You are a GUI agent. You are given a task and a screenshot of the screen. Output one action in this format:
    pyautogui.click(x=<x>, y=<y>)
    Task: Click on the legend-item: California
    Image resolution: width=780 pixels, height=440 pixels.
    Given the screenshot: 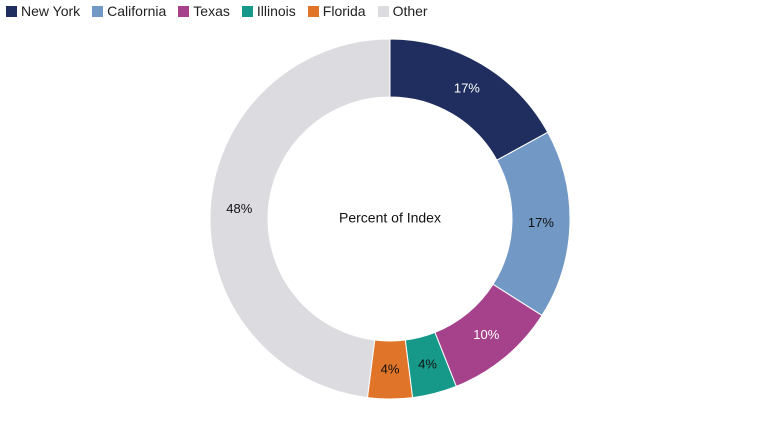 What is the action you would take?
    pyautogui.click(x=129, y=11)
    